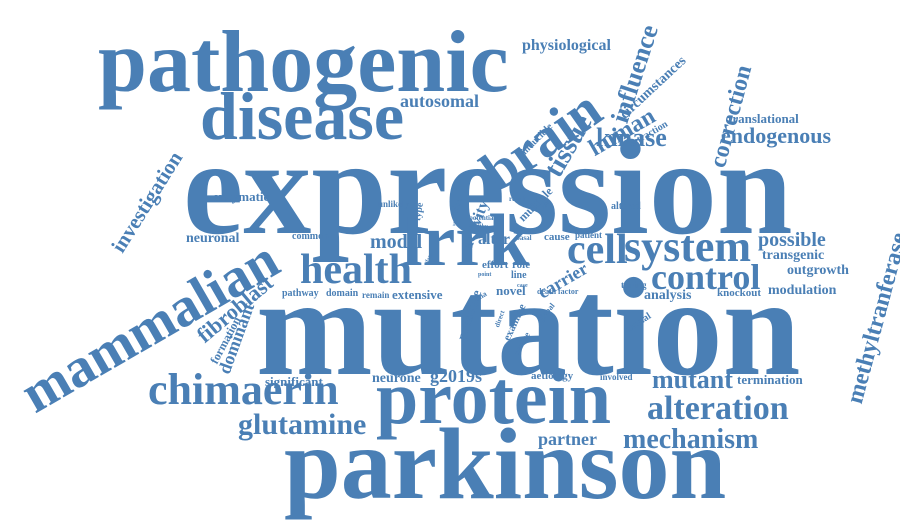 The image size is (900, 521). Describe the element at coordinates (634, 285) in the screenshot. I see `word-testing: testing` at that location.